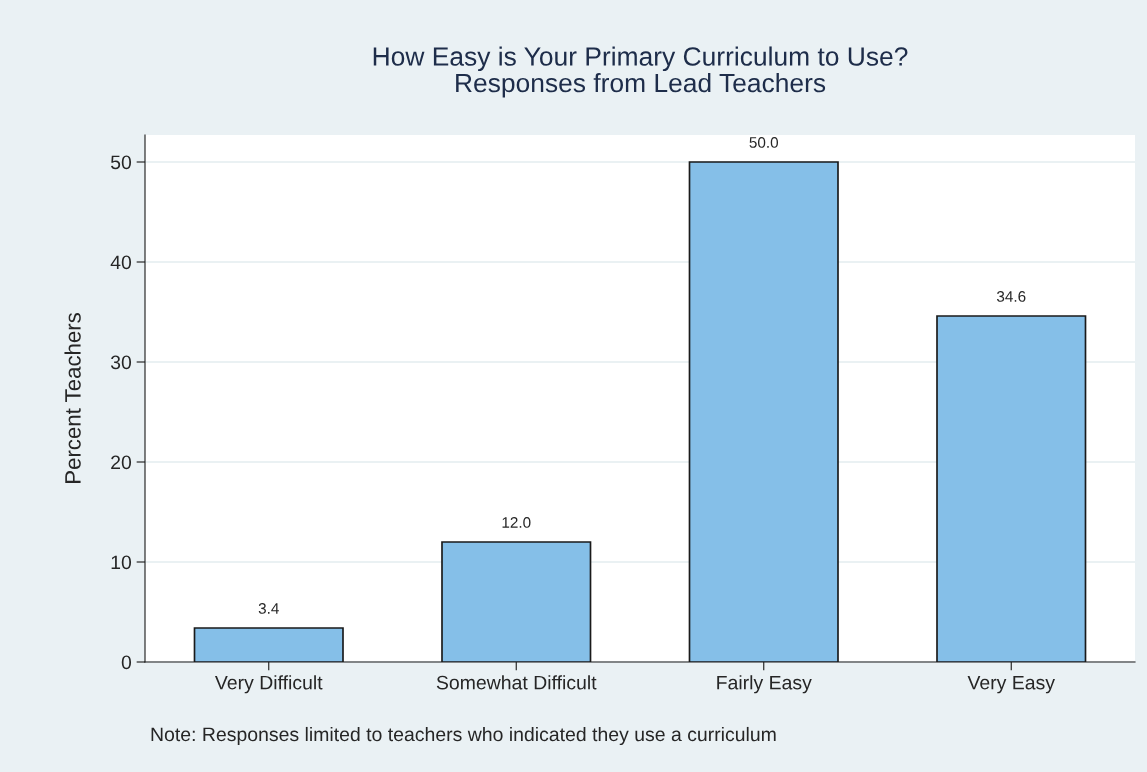  What do you see at coordinates (764, 684) in the screenshot?
I see `x-tick-label: Fairly Easy` at bounding box center [764, 684].